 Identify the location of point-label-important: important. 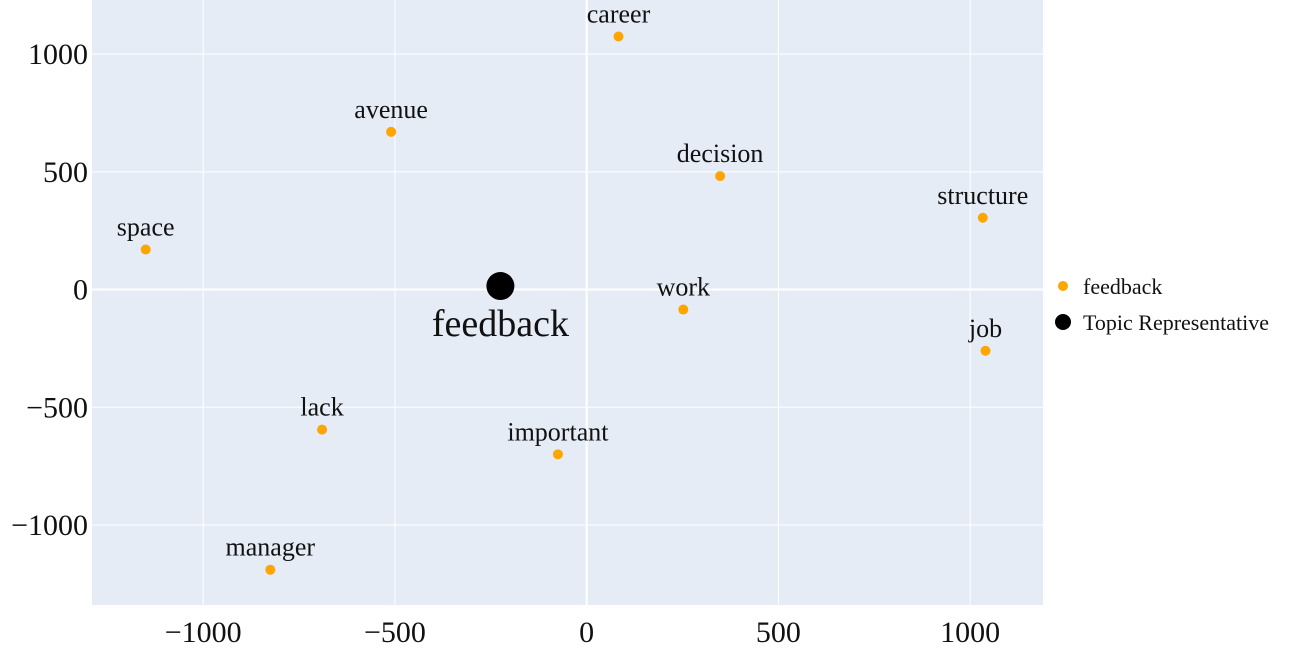
(558, 431).